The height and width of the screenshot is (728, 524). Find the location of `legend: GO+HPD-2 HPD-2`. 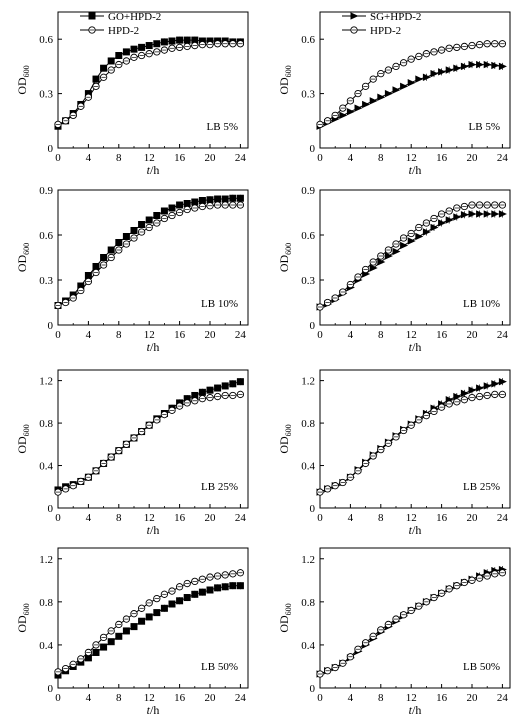

legend: GO+HPD-2 HPD-2 is located at coordinates (120, 24).